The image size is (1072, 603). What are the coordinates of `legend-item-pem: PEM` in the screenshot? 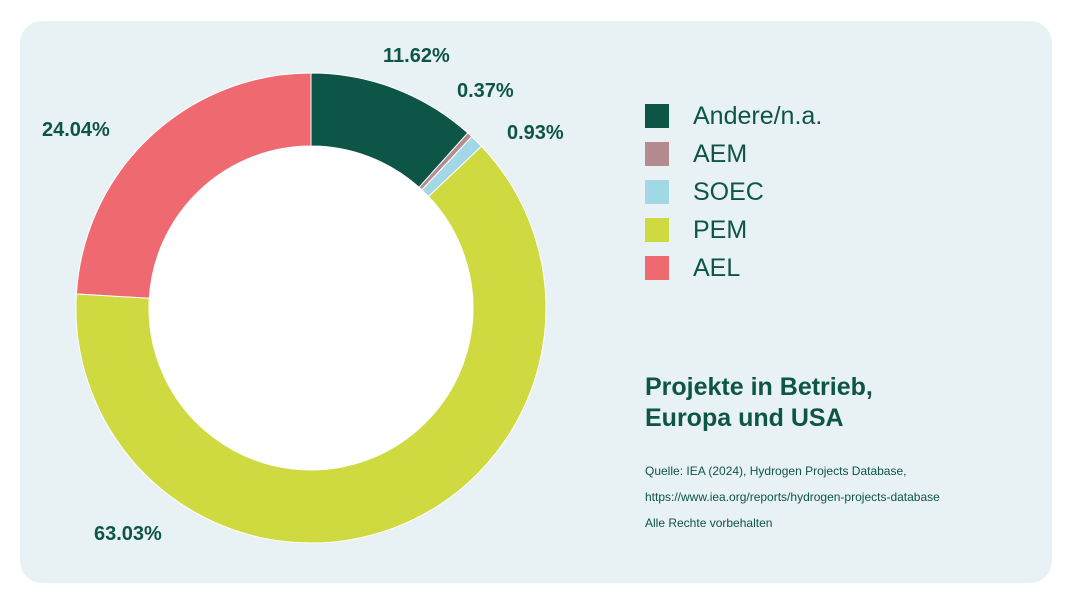 It's located at (733, 230).